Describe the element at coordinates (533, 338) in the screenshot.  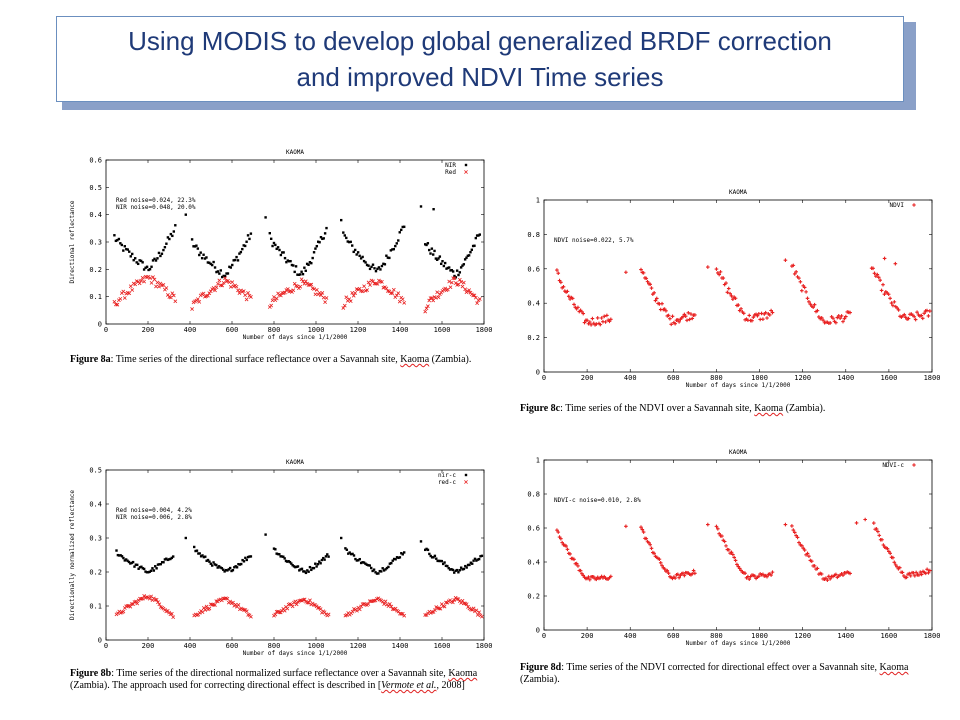
I see `y-tick-label: 0.2` at that location.